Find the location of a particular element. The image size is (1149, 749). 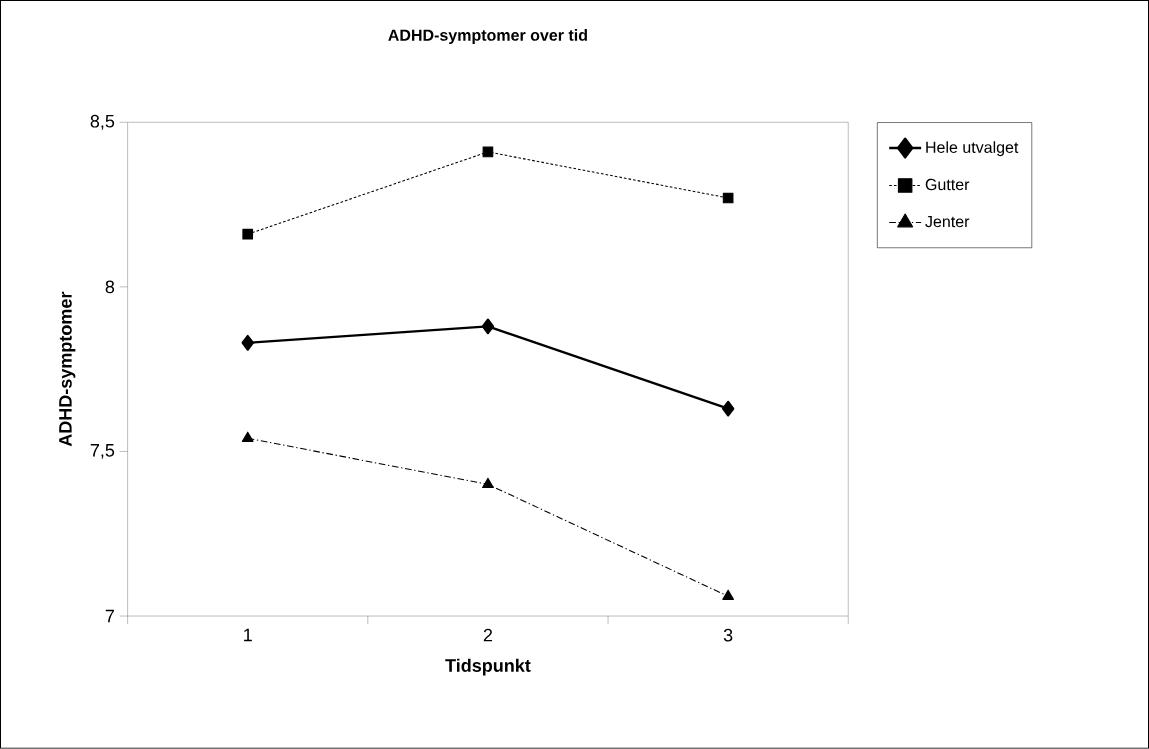

legend-label: Hele utvalget is located at coordinates (972, 149).